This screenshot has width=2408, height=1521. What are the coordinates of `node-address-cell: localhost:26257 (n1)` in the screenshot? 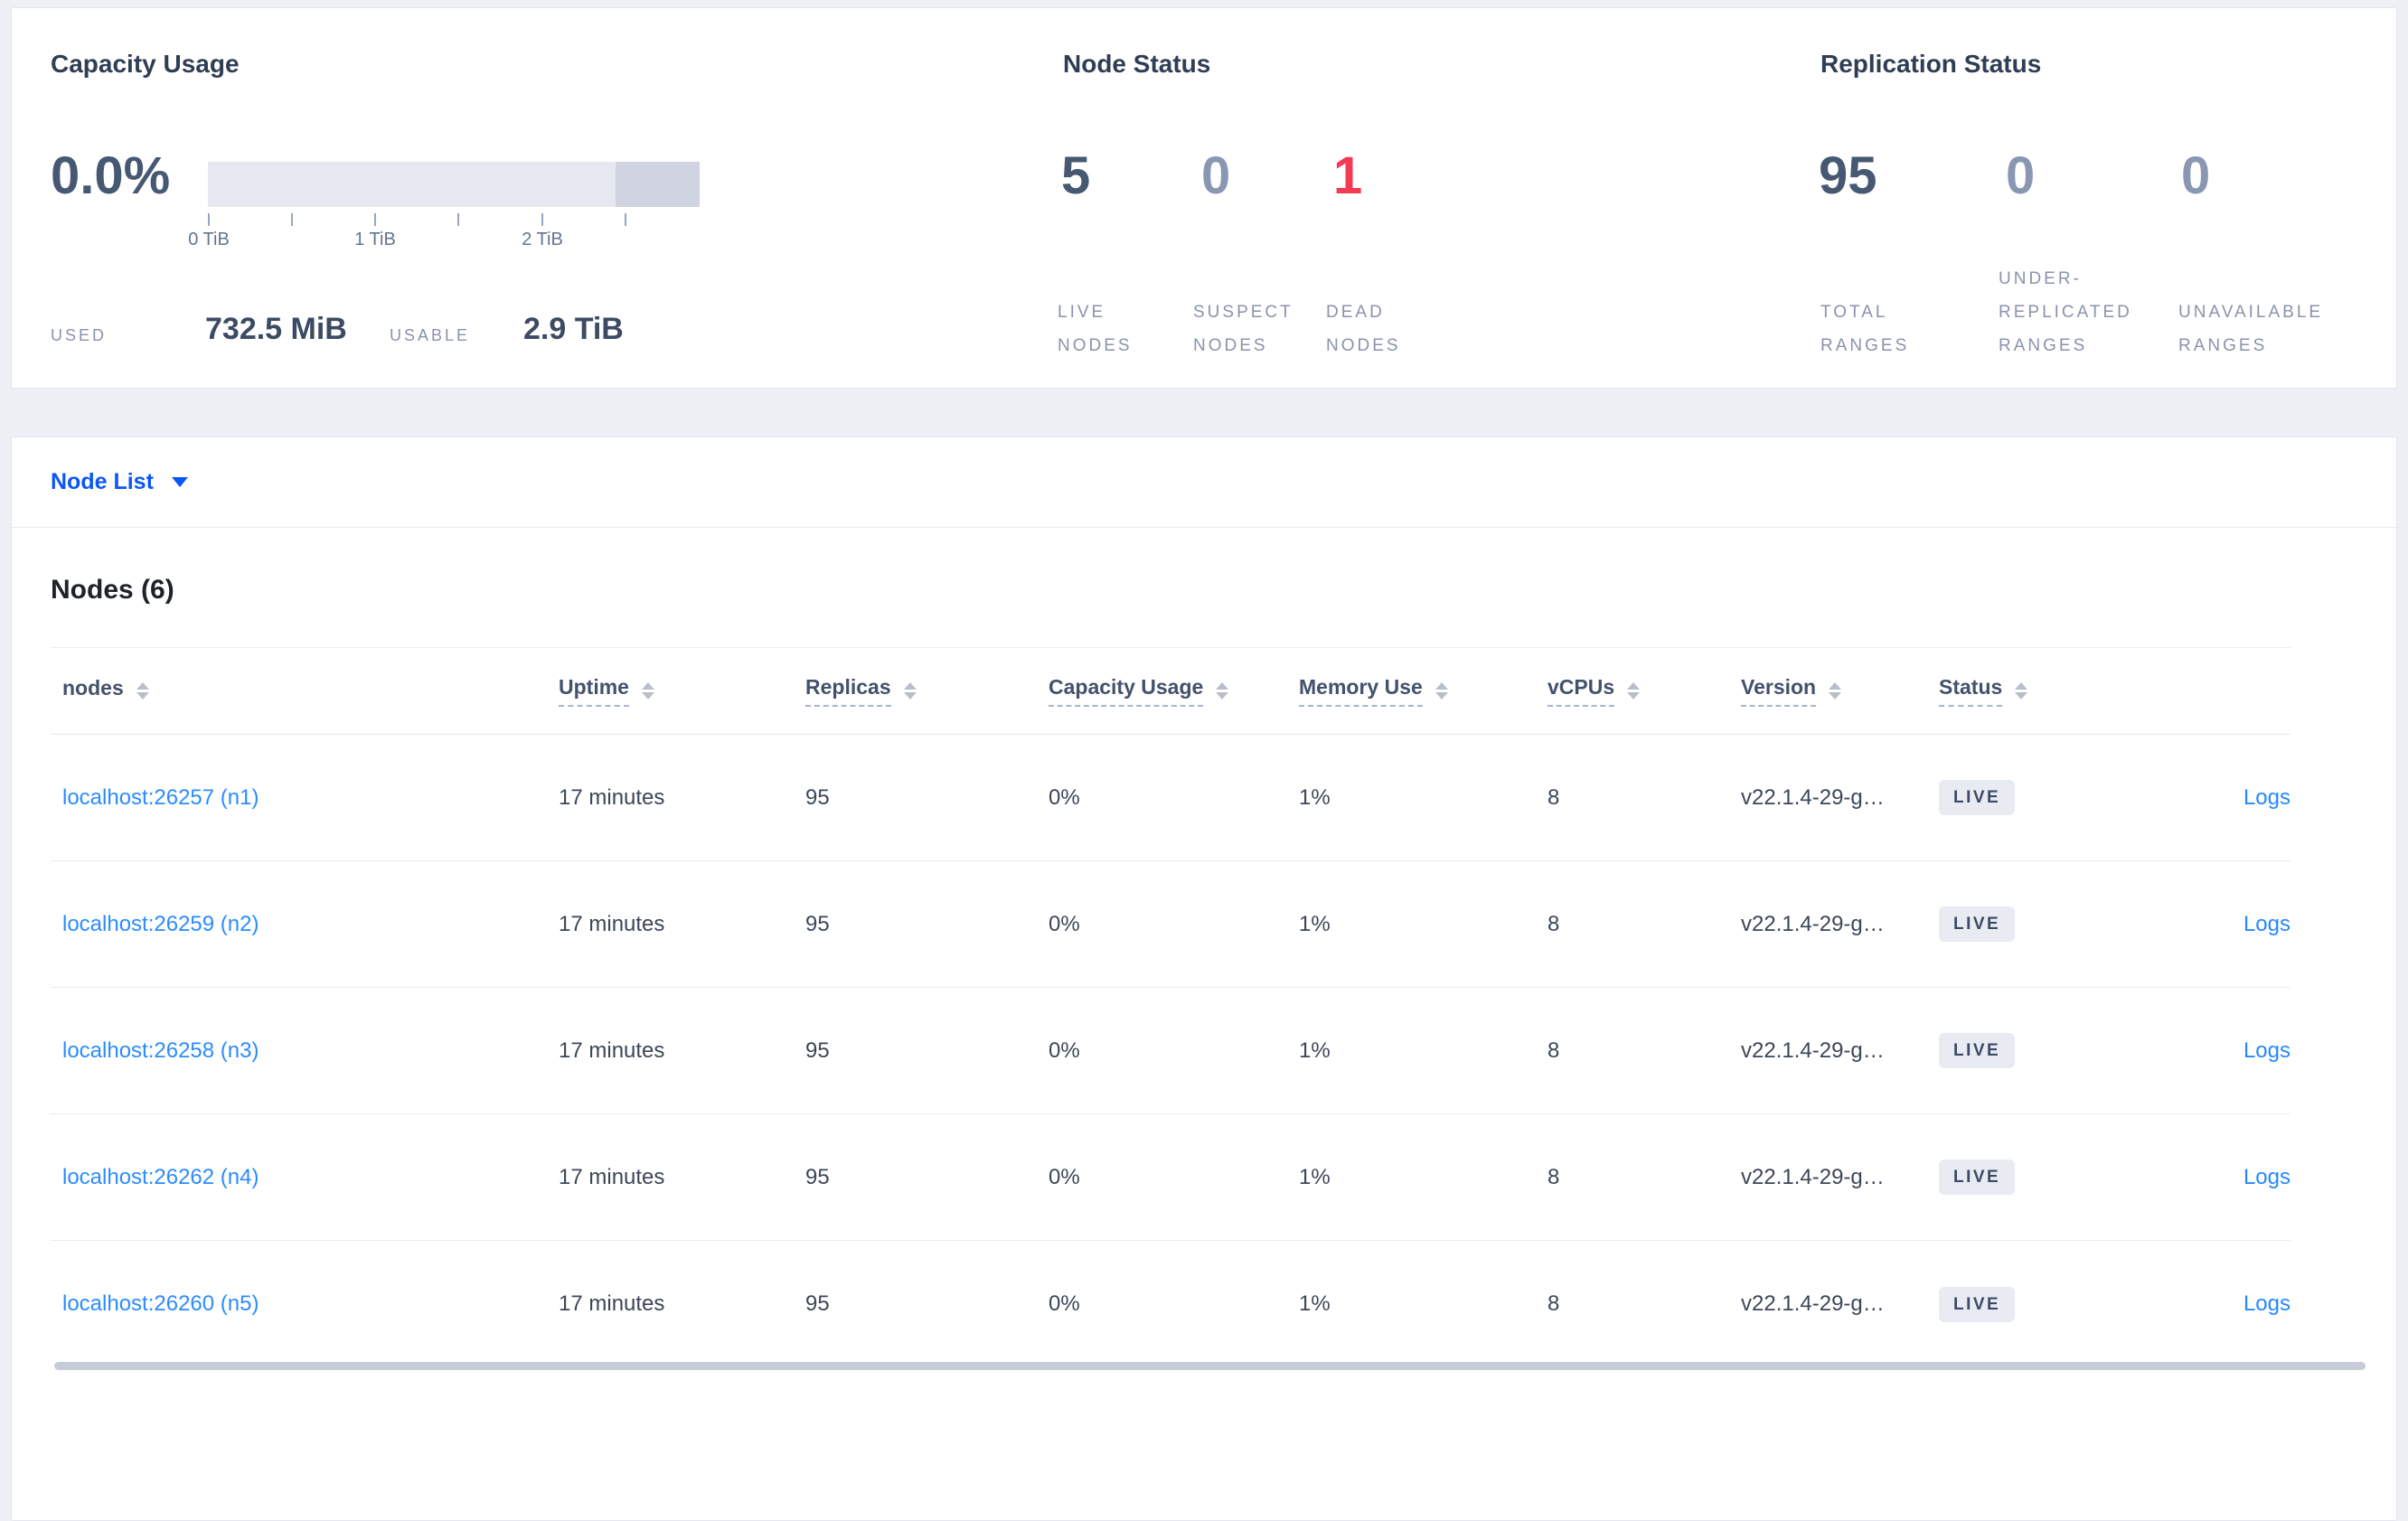 It's located at (305, 798).